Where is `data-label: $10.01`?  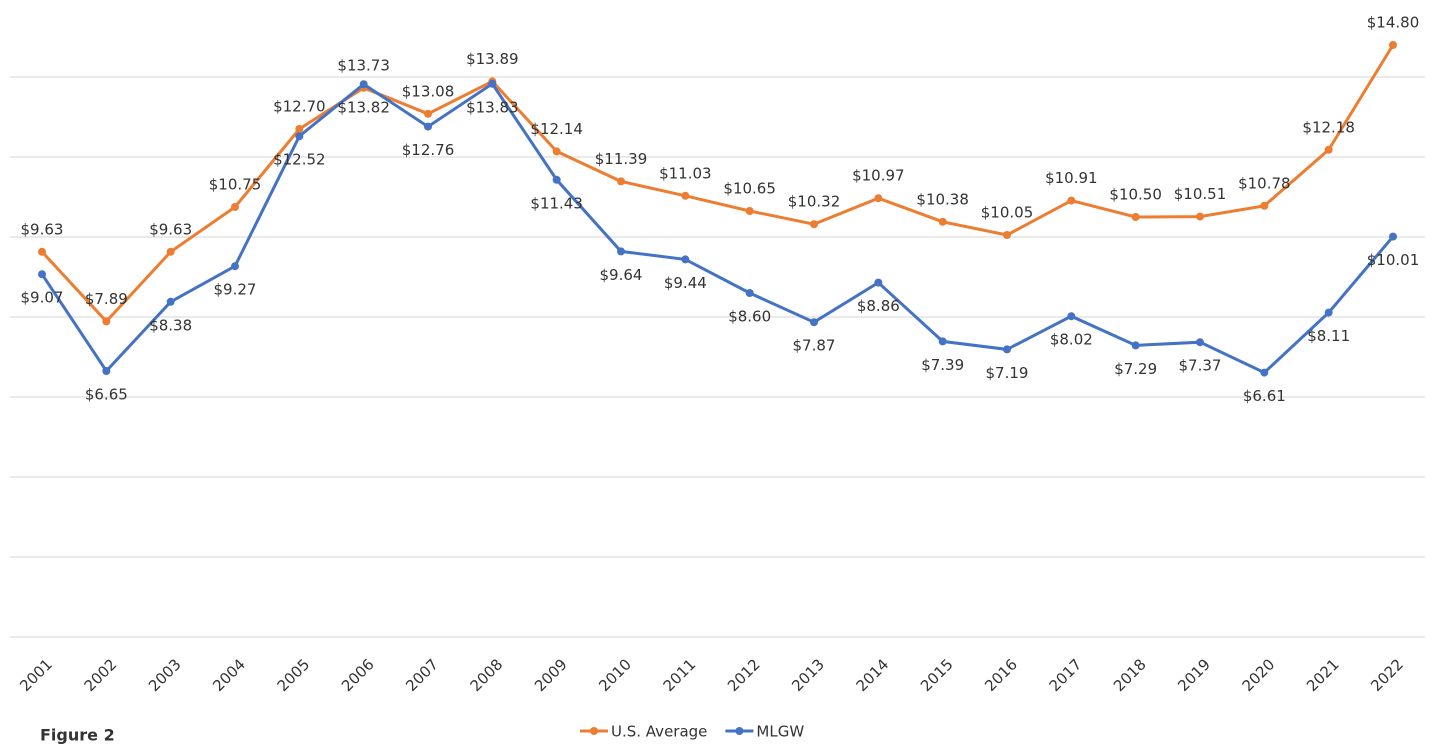
data-label: $10.01 is located at coordinates (1393, 260).